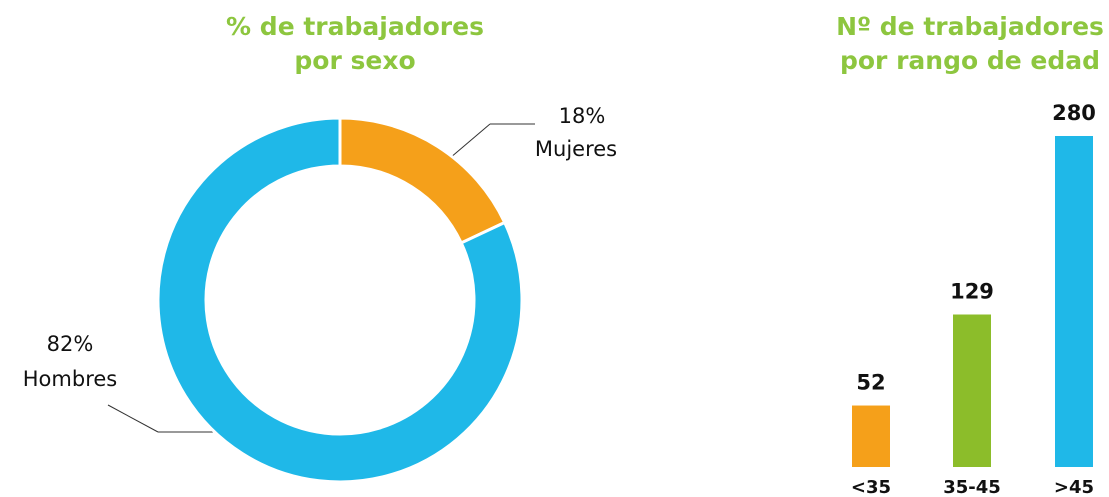 This screenshot has height=497, width=1109. What do you see at coordinates (972, 487) in the screenshot?
I see `x-tick-label: 35-45` at bounding box center [972, 487].